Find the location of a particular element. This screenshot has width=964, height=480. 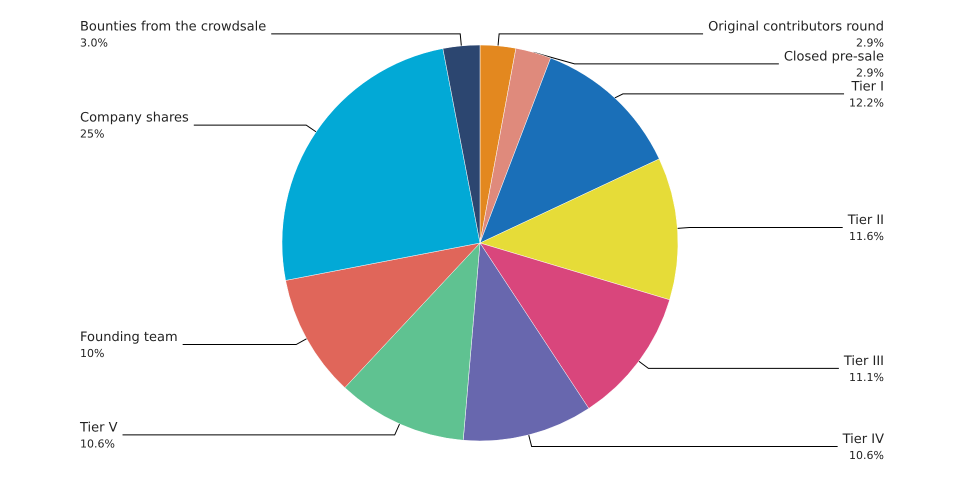

data-label: 12.2% is located at coordinates (866, 103).